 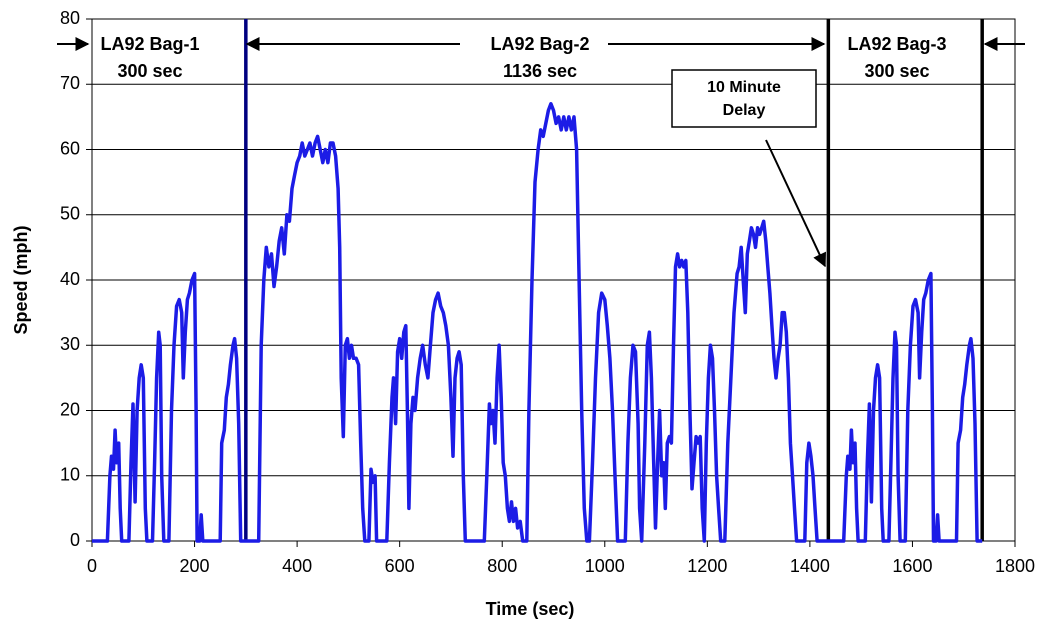 What do you see at coordinates (70, 409) in the screenshot?
I see `y-tick-label: 20` at bounding box center [70, 409].